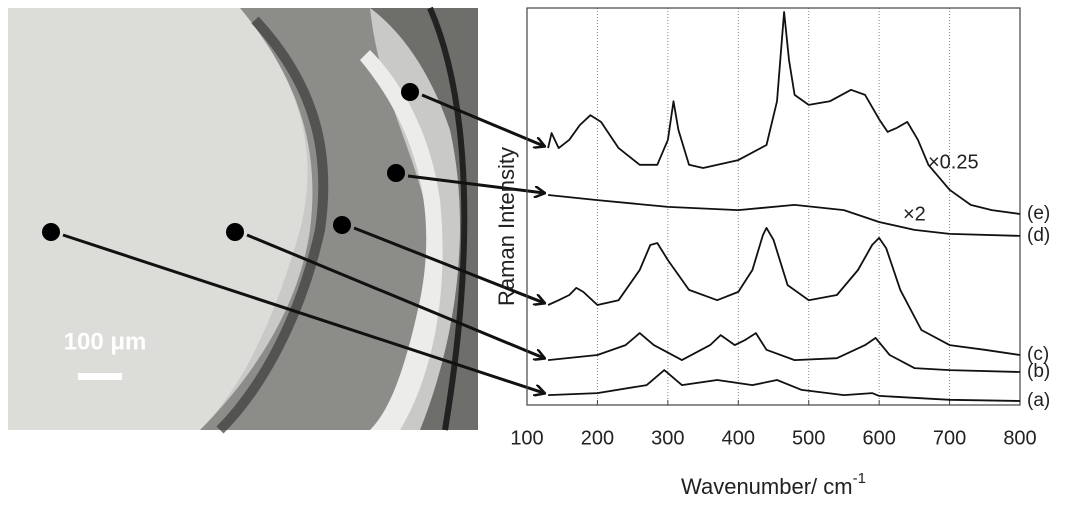  Describe the element at coordinates (526, 438) in the screenshot. I see `x-tick-label: 100` at that location.